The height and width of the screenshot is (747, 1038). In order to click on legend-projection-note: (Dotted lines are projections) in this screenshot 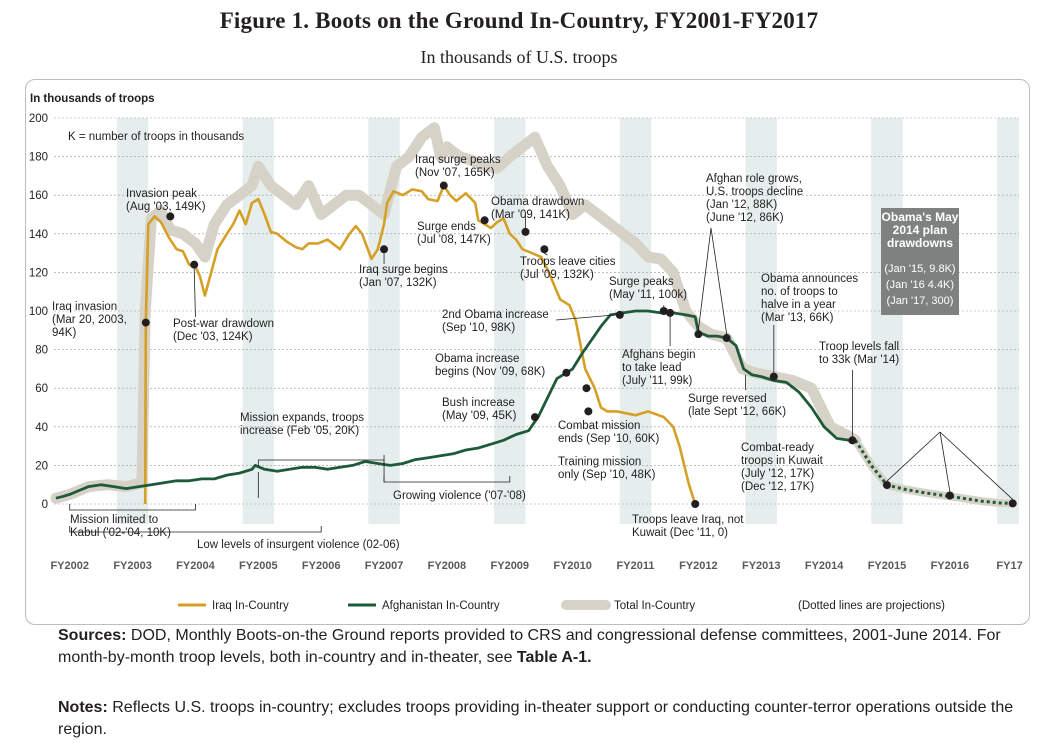, I will do `click(871, 606)`.